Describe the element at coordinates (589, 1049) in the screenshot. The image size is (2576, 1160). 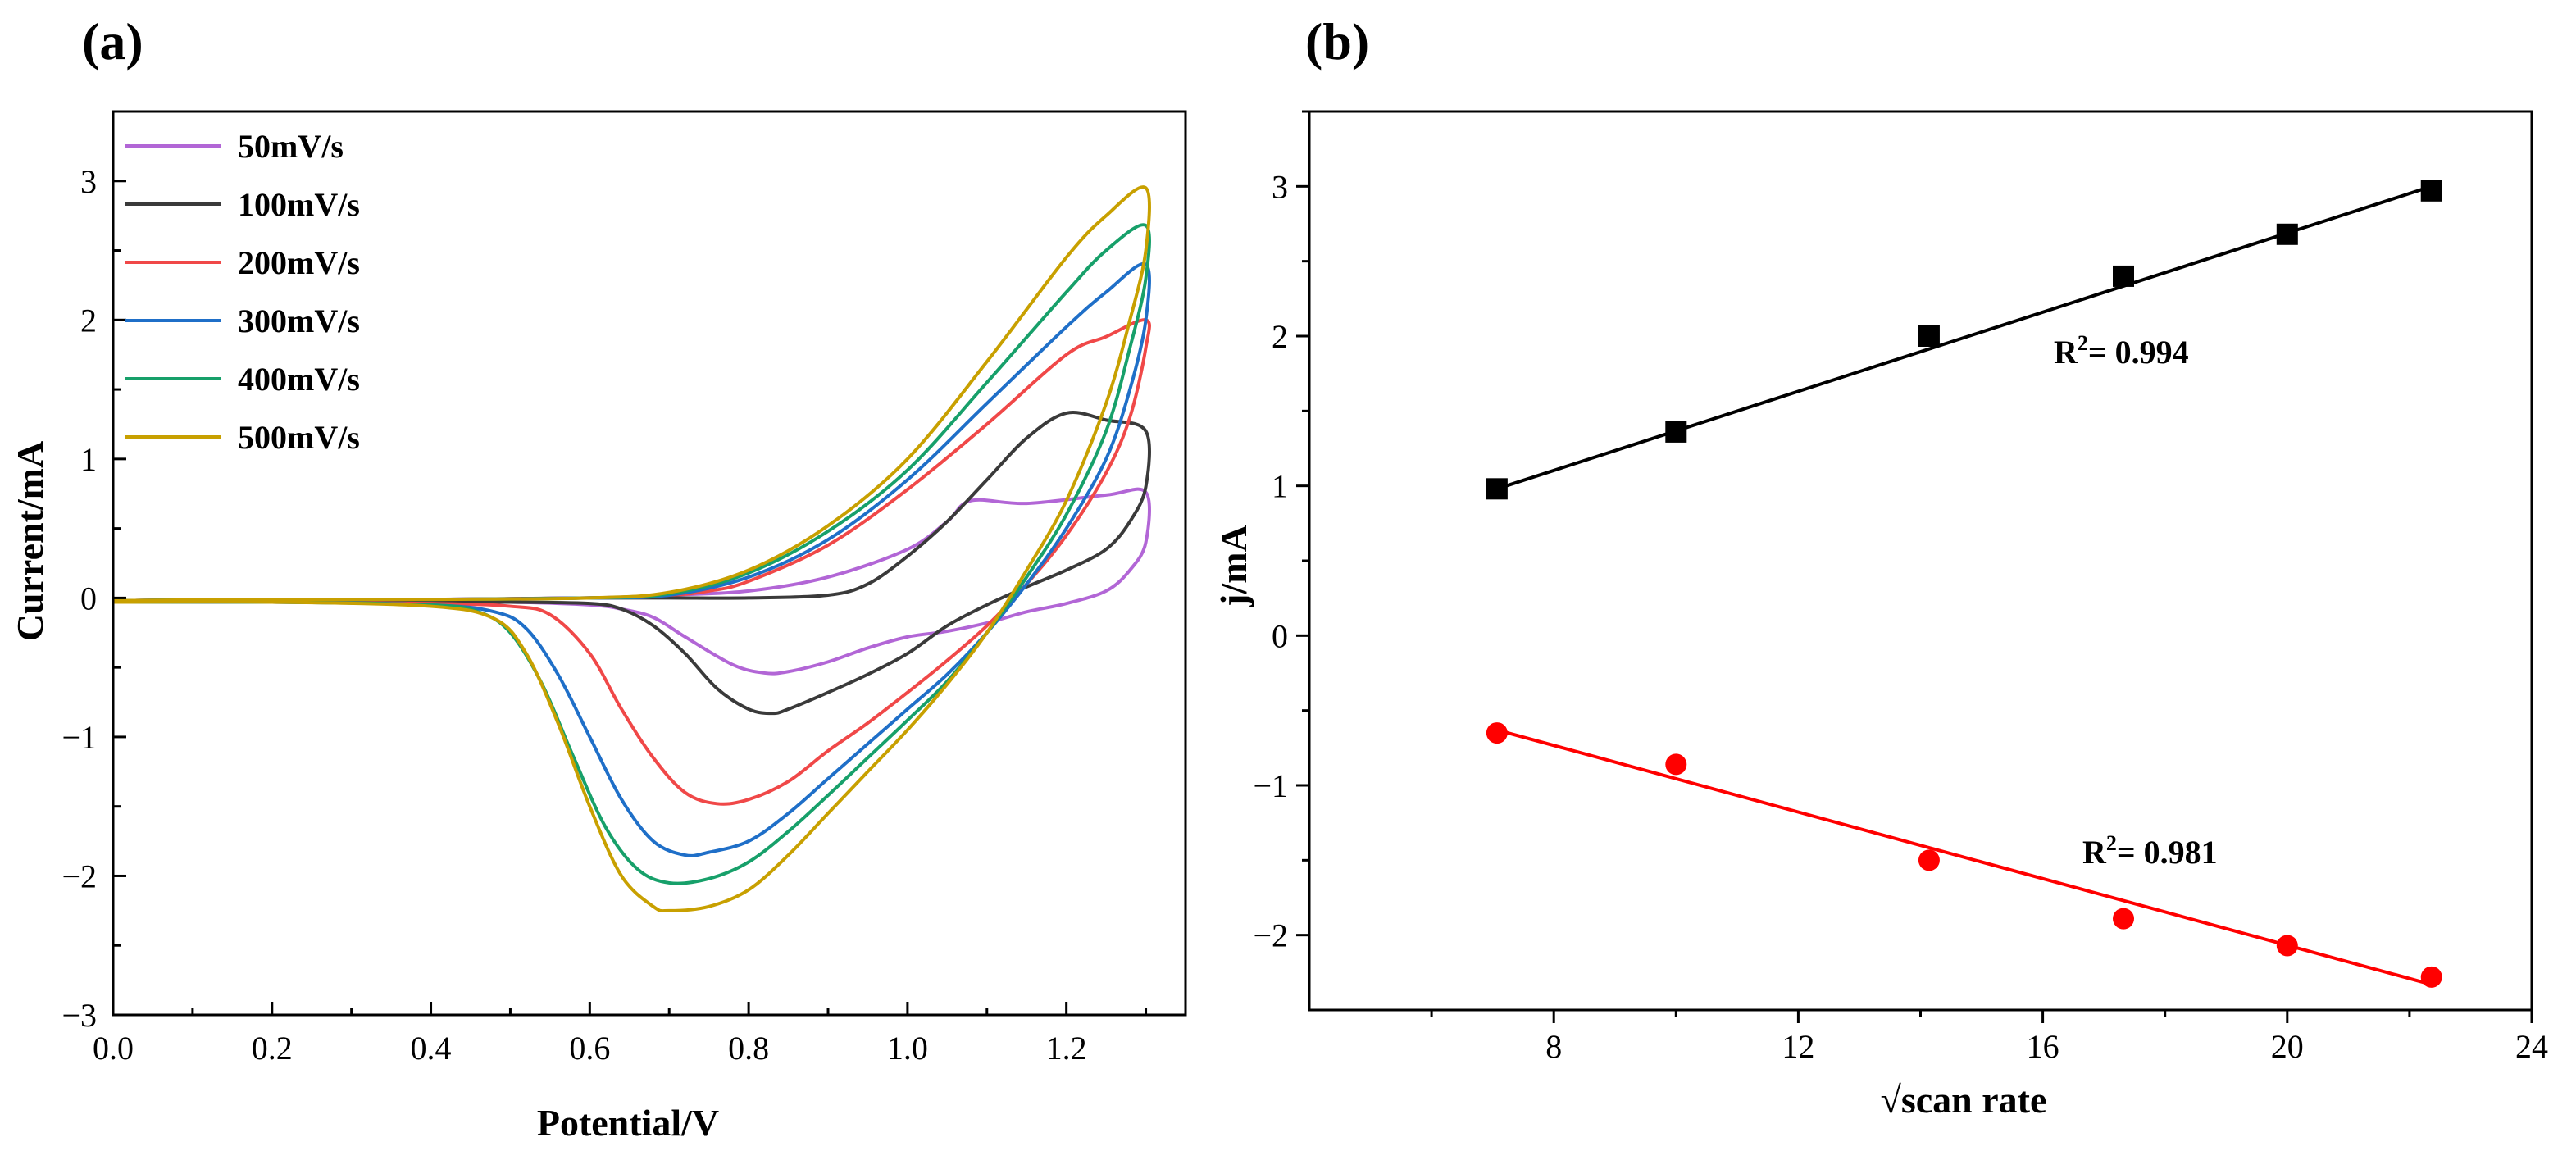
I see `x-tick-label: 0.6` at that location.